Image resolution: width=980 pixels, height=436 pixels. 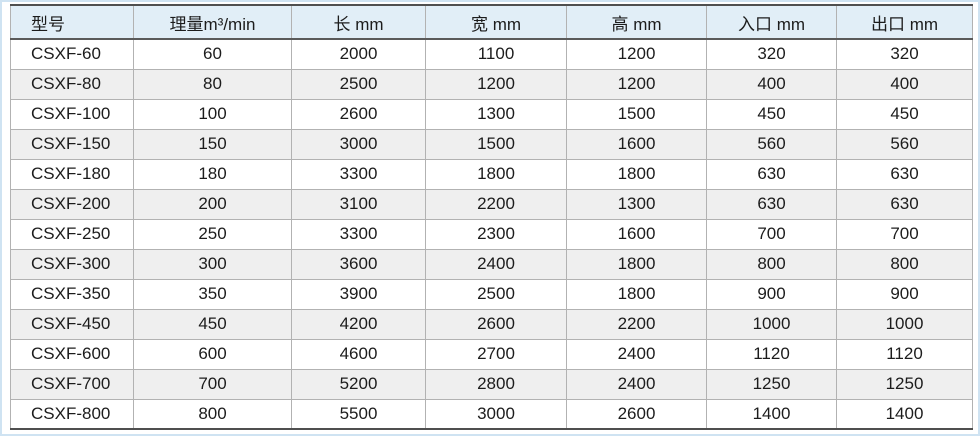 I want to click on model-cell: CSXF-800, so click(x=72, y=414).